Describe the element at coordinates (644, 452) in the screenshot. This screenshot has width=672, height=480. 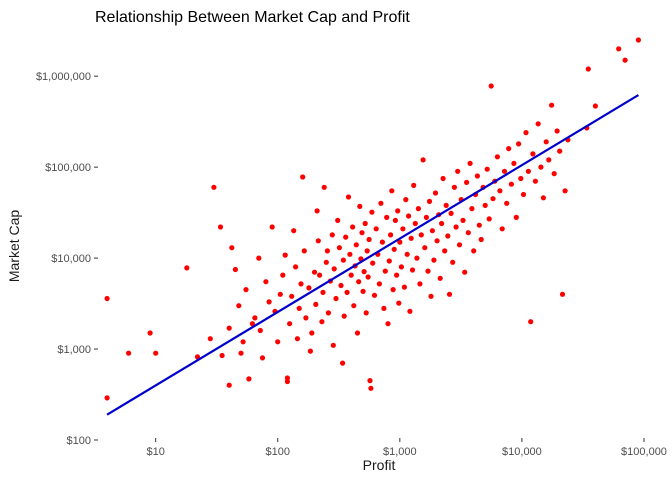
I see `x-tick-label: $100,000` at that location.